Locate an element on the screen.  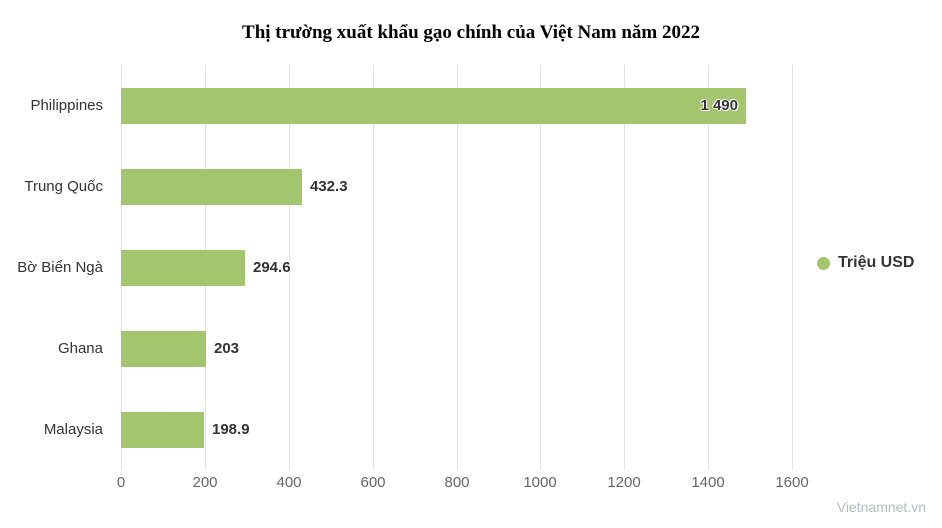
category-label-trung-qu-c: Trung Quốc is located at coordinates (63, 186).